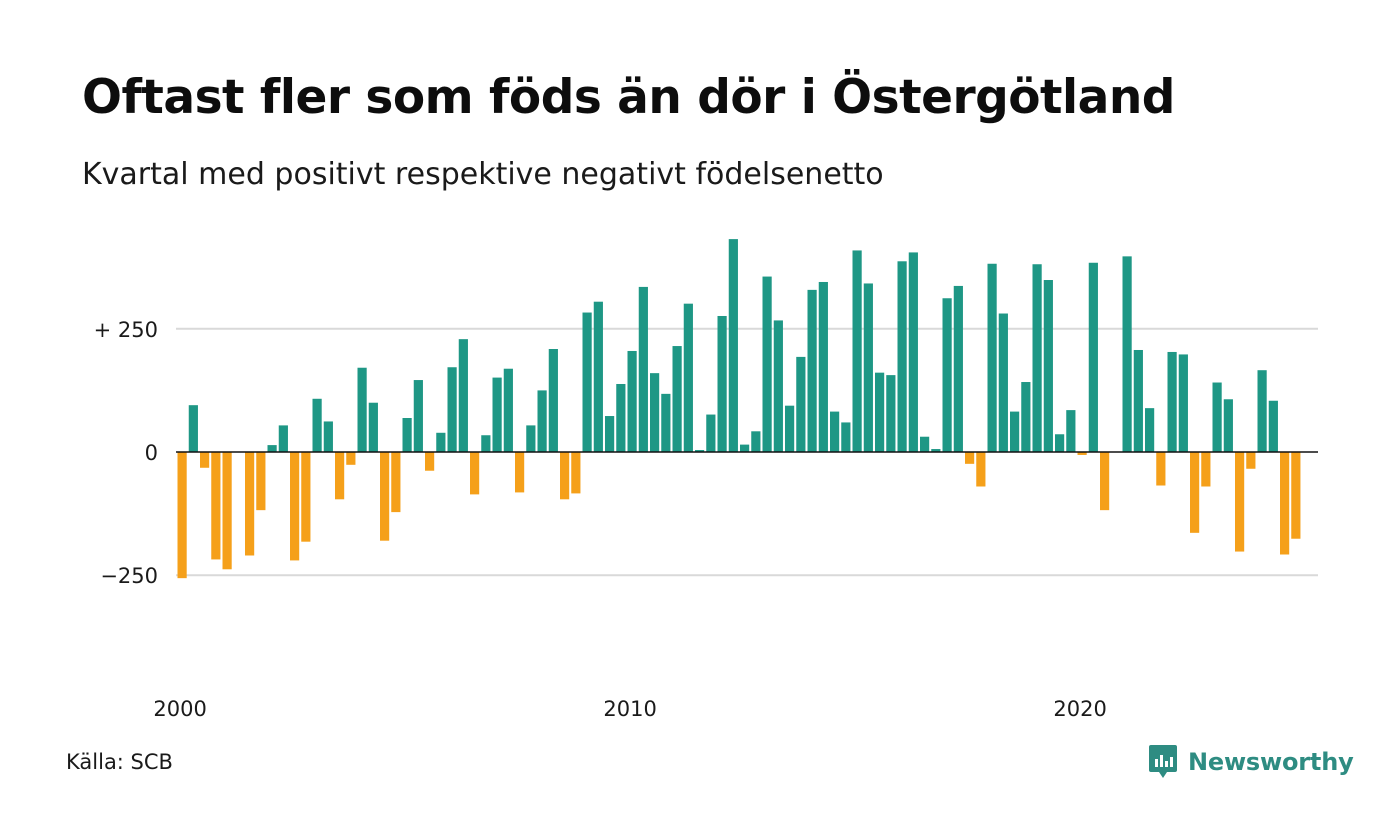  What do you see at coordinates (1251, 762) in the screenshot?
I see `newsworthy-logo: Newsworthy` at bounding box center [1251, 762].